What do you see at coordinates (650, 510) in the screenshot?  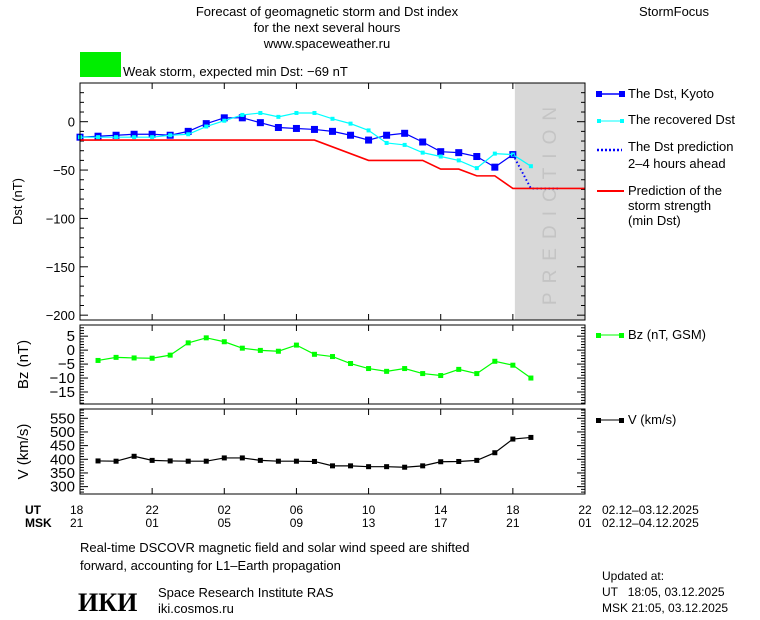 I see `ut-date-range: 02.12–03.12.2025` at bounding box center [650, 510].